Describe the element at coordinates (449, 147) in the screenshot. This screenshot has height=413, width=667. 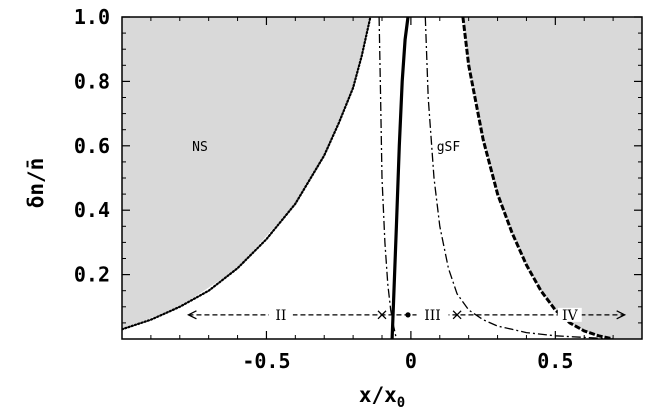
I see `annotation-gsf: gSF` at that location.